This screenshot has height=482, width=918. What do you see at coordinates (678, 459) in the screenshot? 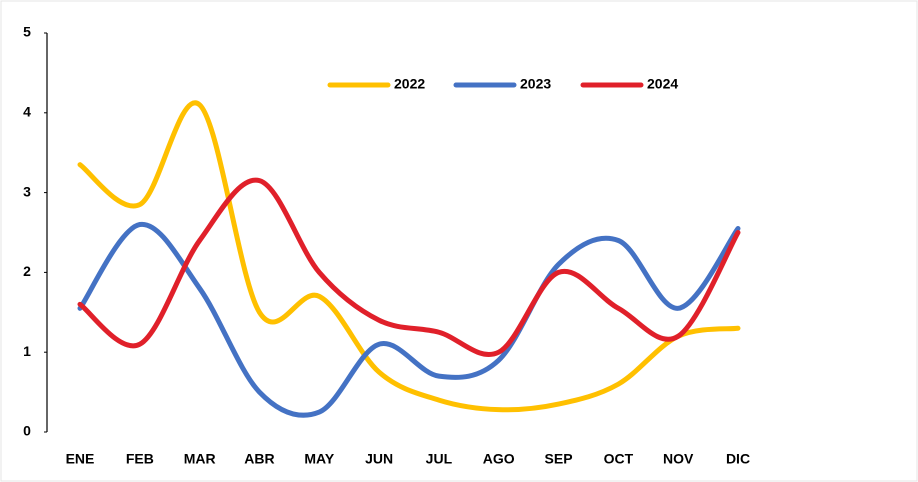
I see `x-tick-label: NOV` at bounding box center [678, 459].